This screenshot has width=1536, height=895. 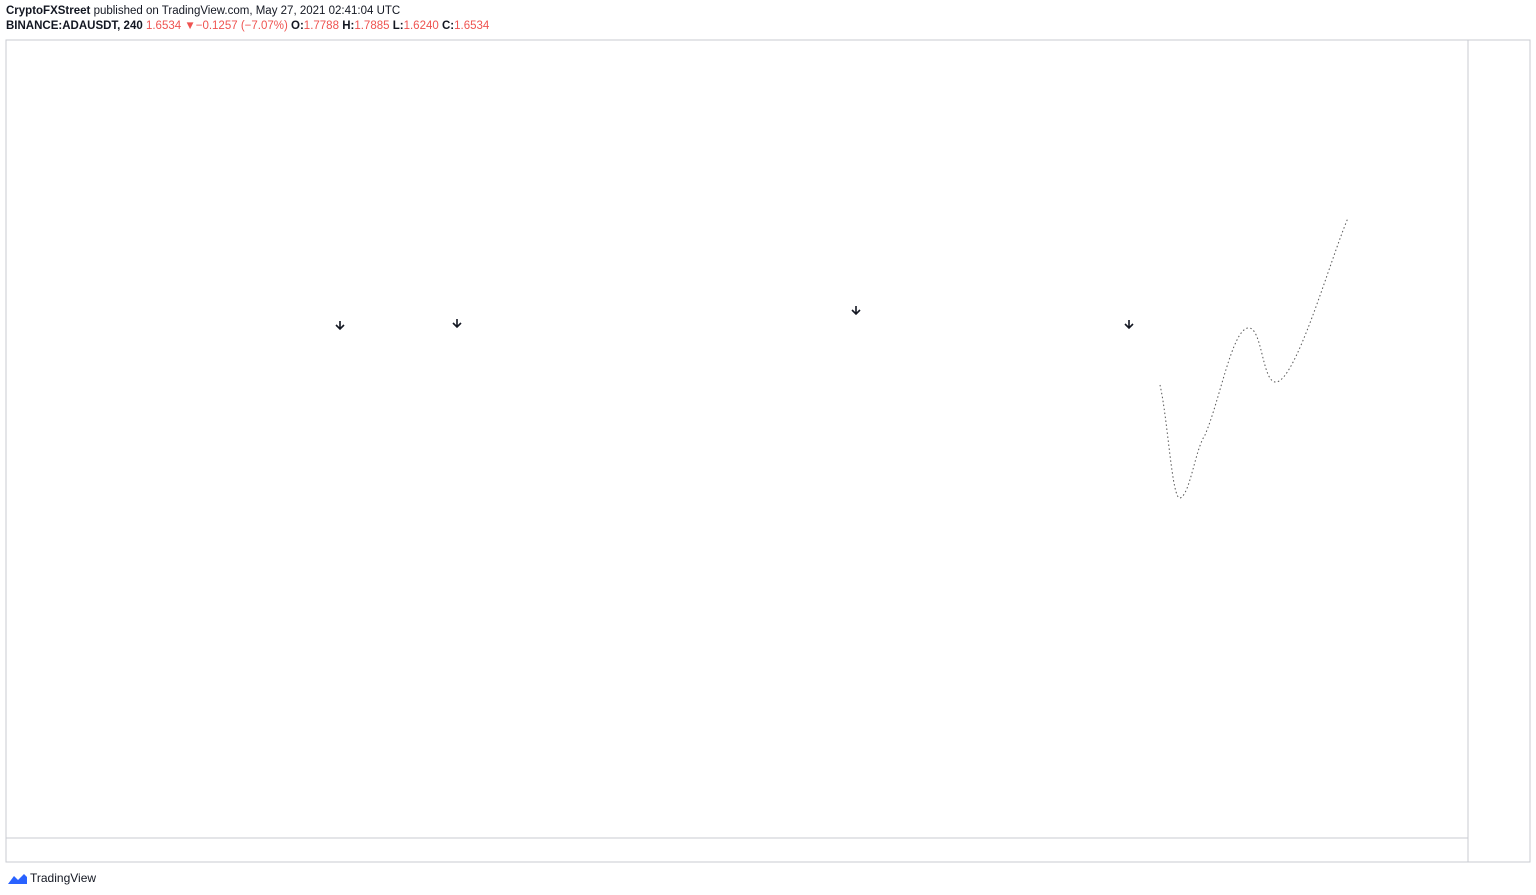 I want to click on ohlc-value: 1.7885, so click(x=372, y=26).